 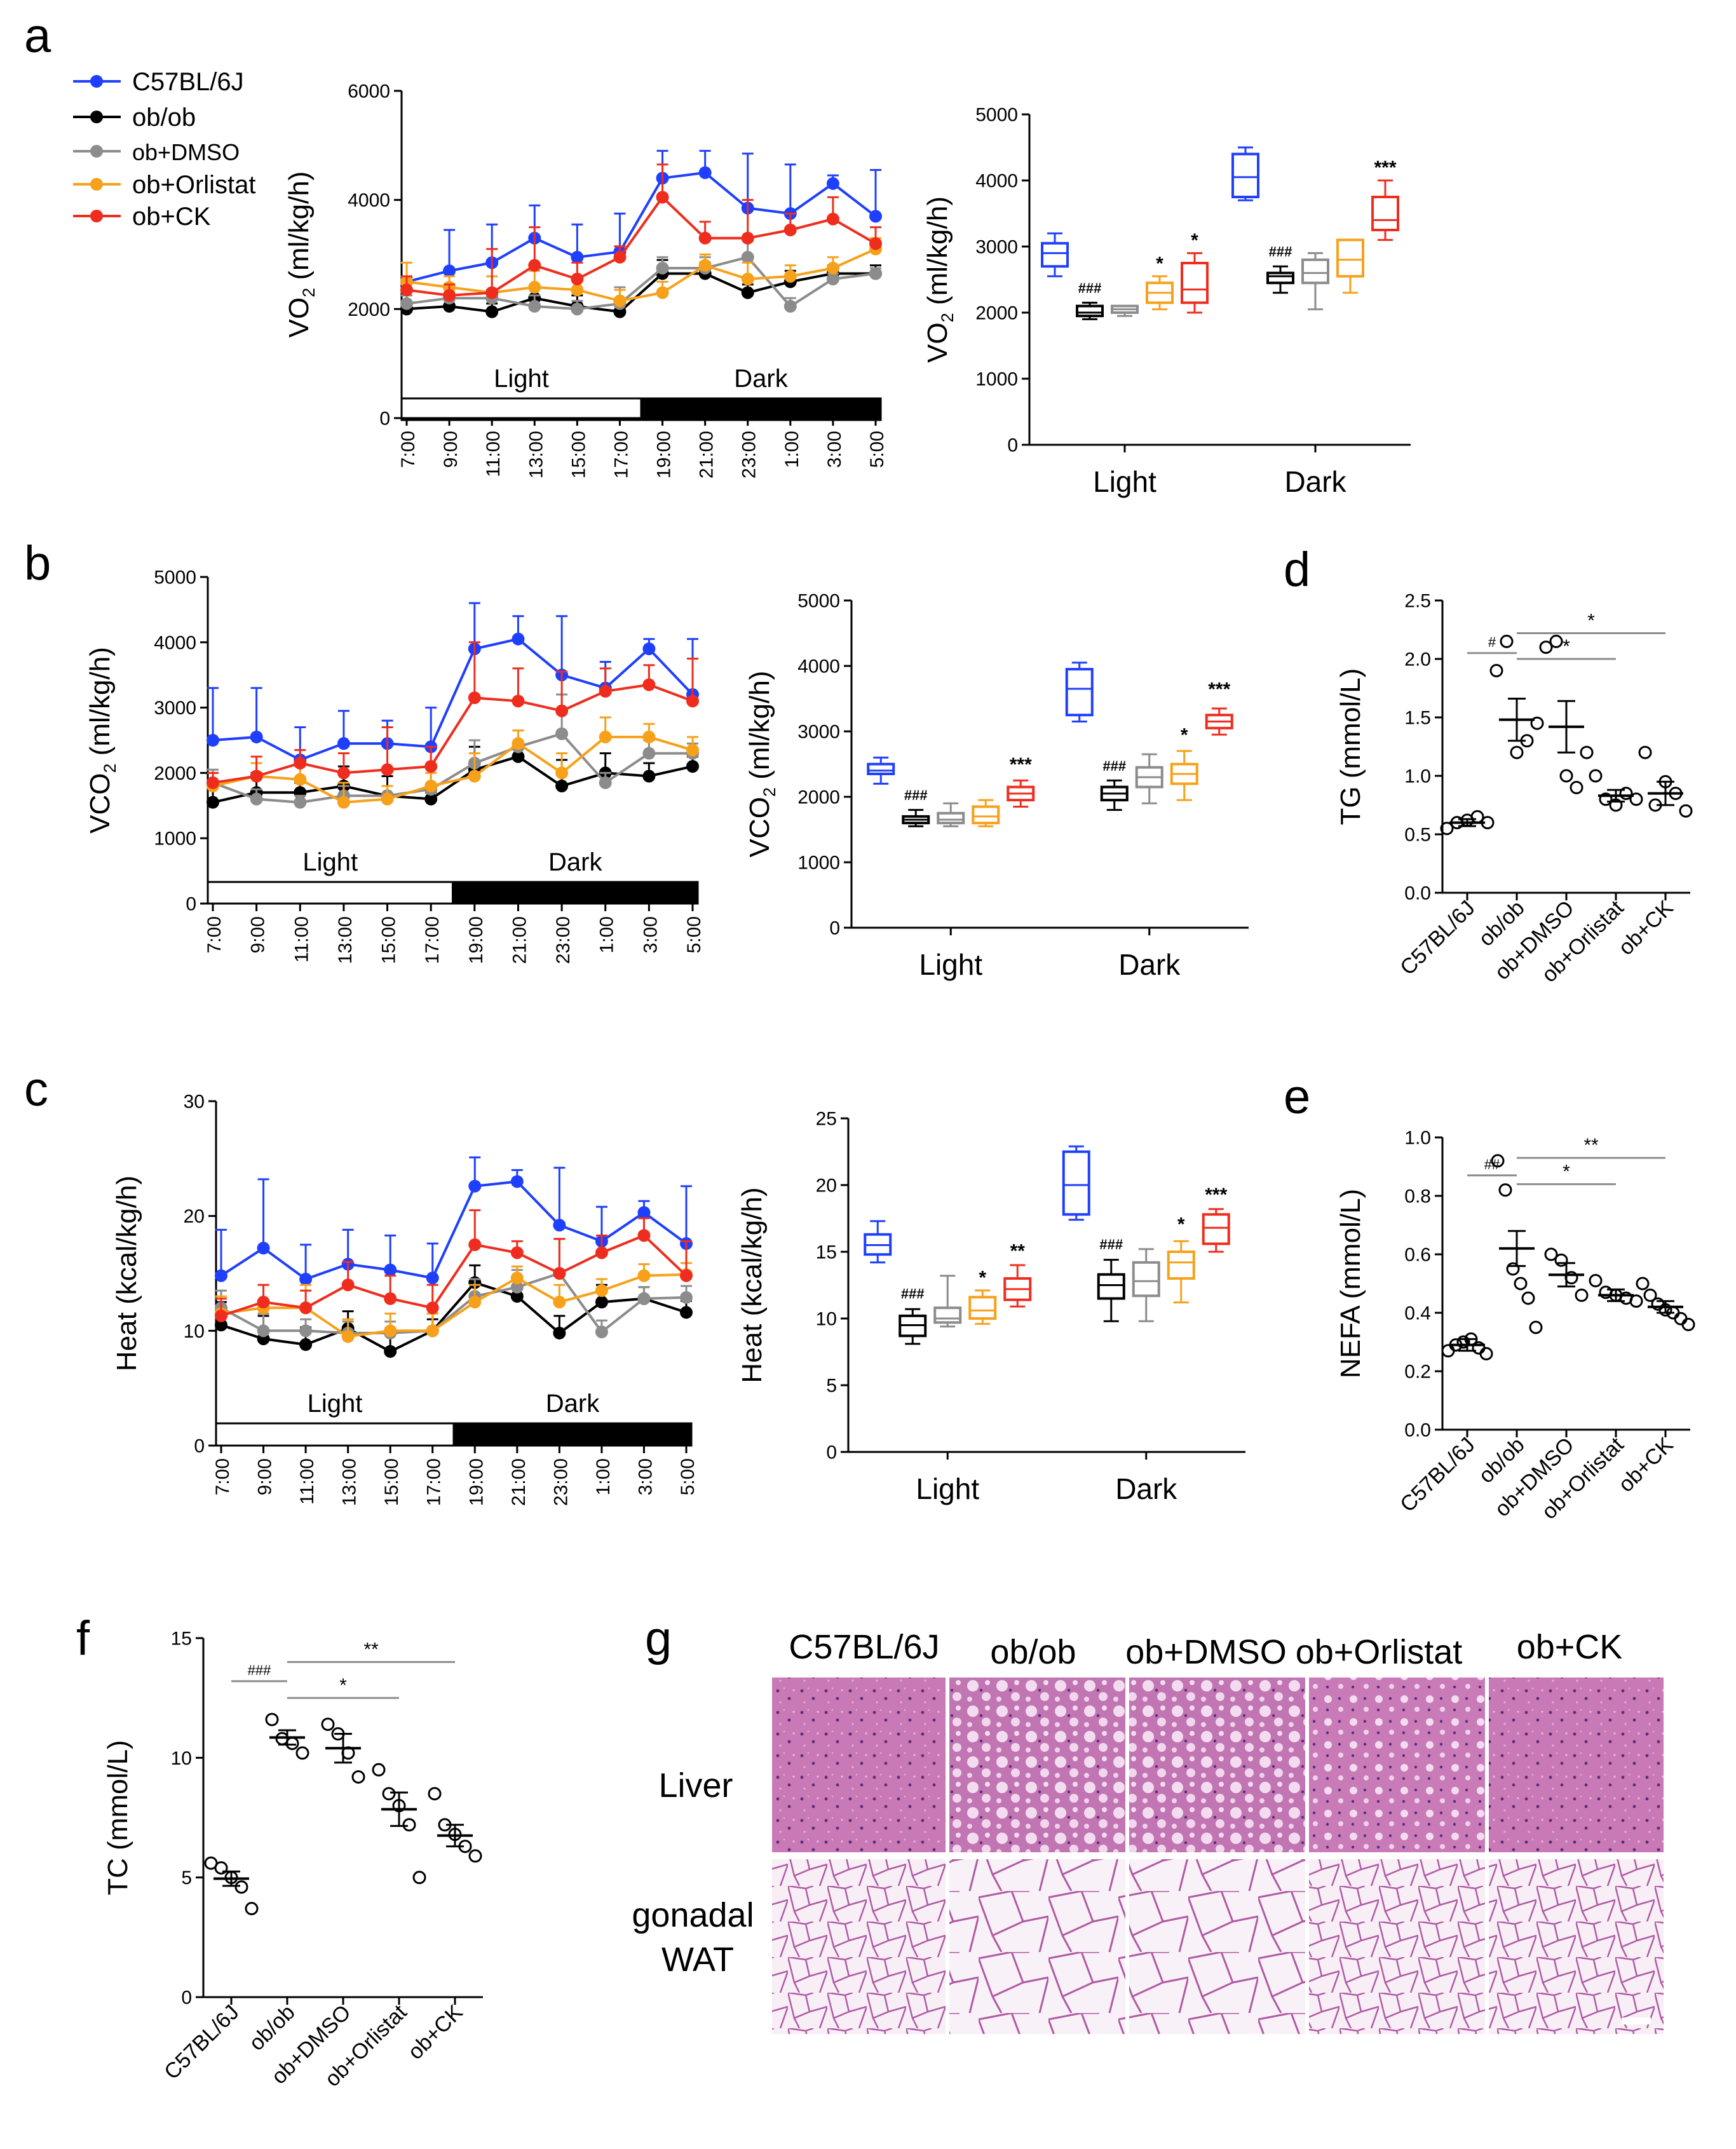 I want to click on x-tick-label: 7:00, so click(x=408, y=449).